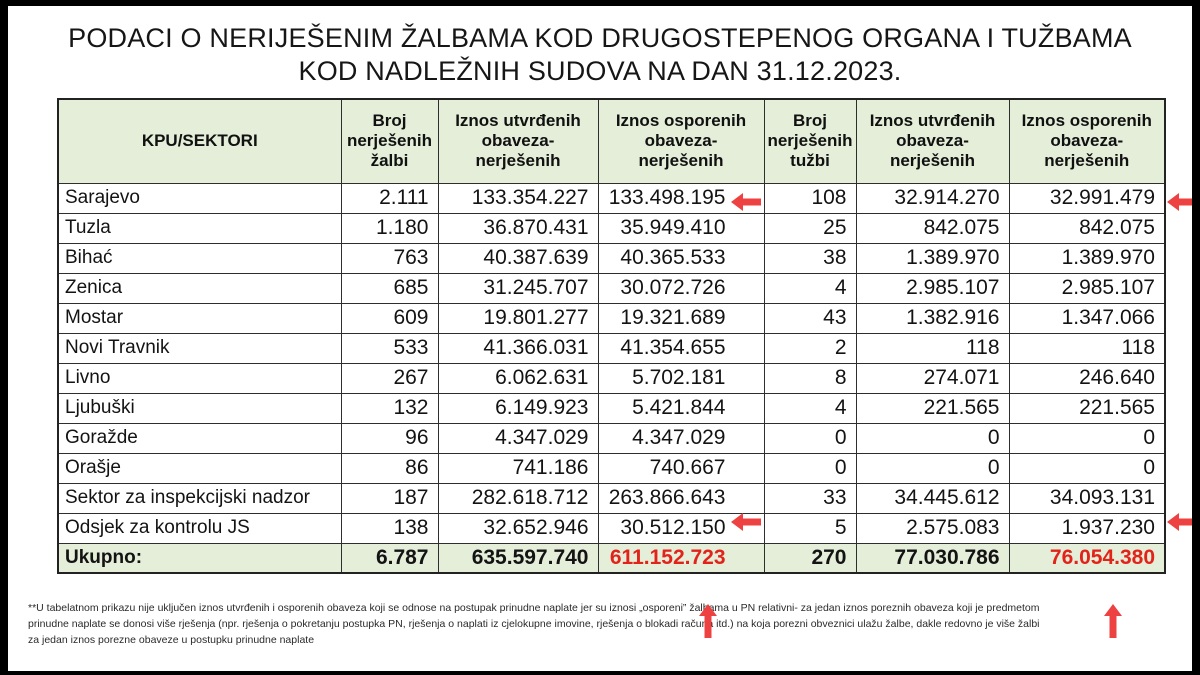 The image size is (1200, 675). What do you see at coordinates (389, 558) in the screenshot?
I see `total-value: 6.787` at bounding box center [389, 558].